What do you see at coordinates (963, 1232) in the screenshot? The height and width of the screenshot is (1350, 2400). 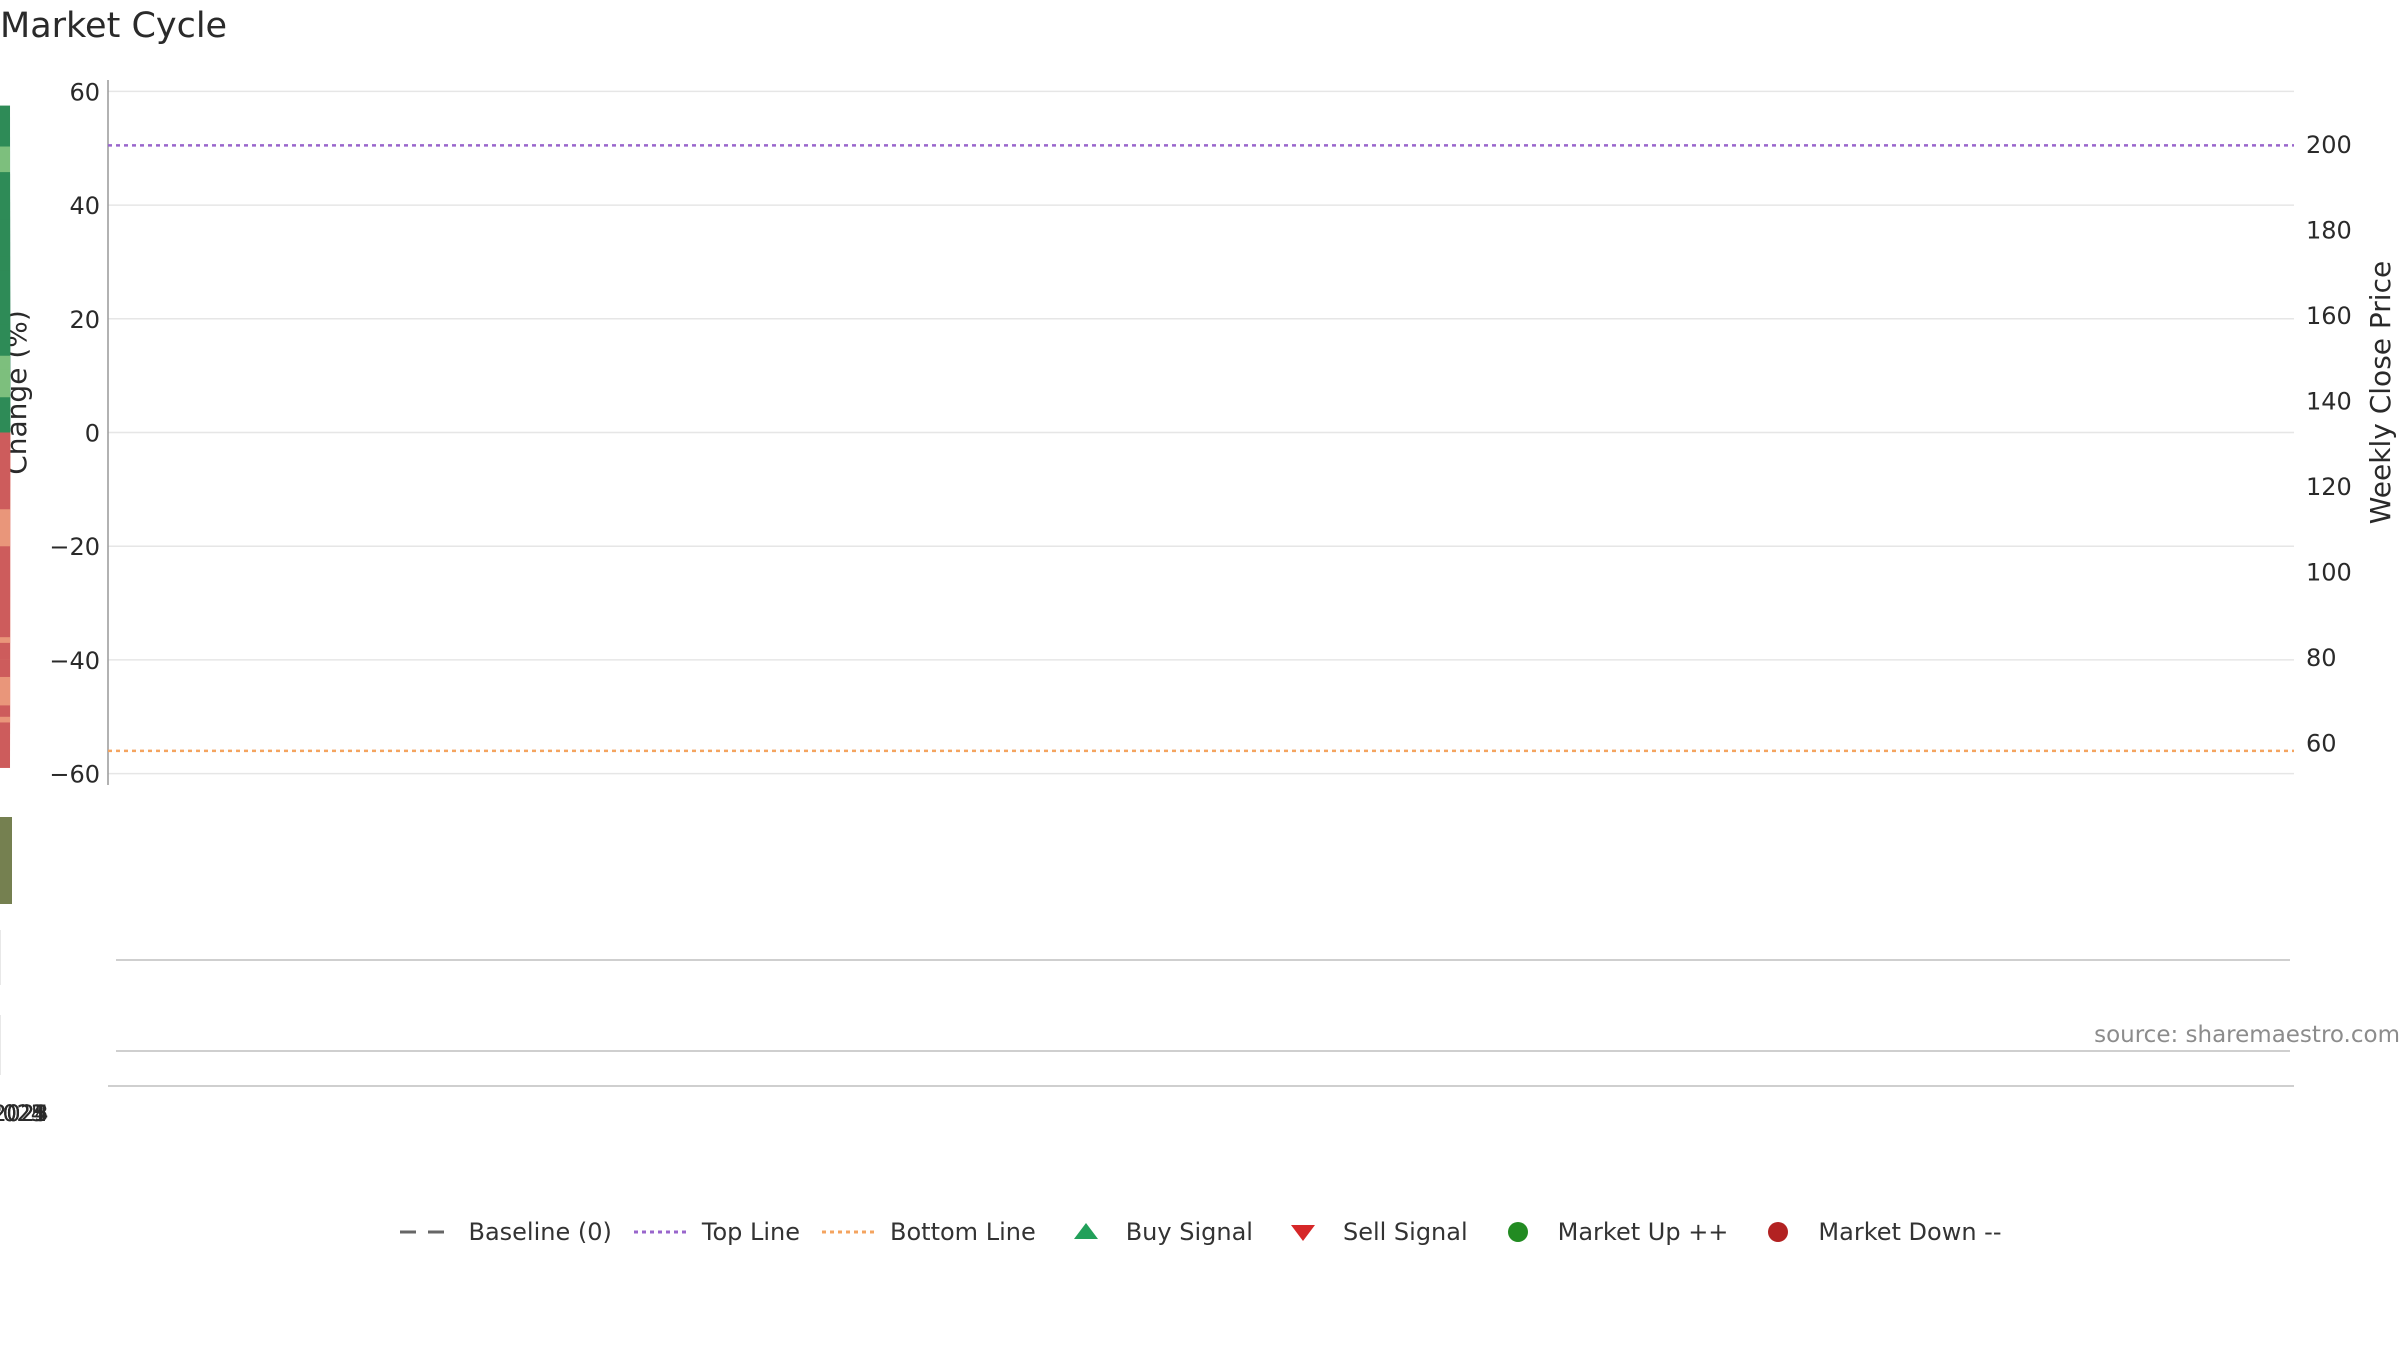 I see `legend-bottom-line-label: Bottom Line` at bounding box center [963, 1232].